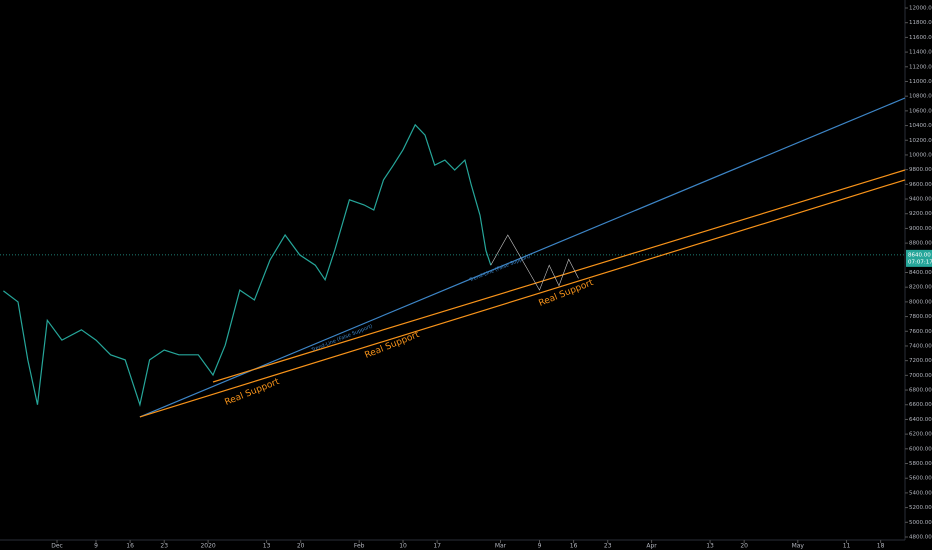 The image size is (932, 550). Describe the element at coordinates (920, 288) in the screenshot. I see `y-tick-label: 8200.00` at that location.